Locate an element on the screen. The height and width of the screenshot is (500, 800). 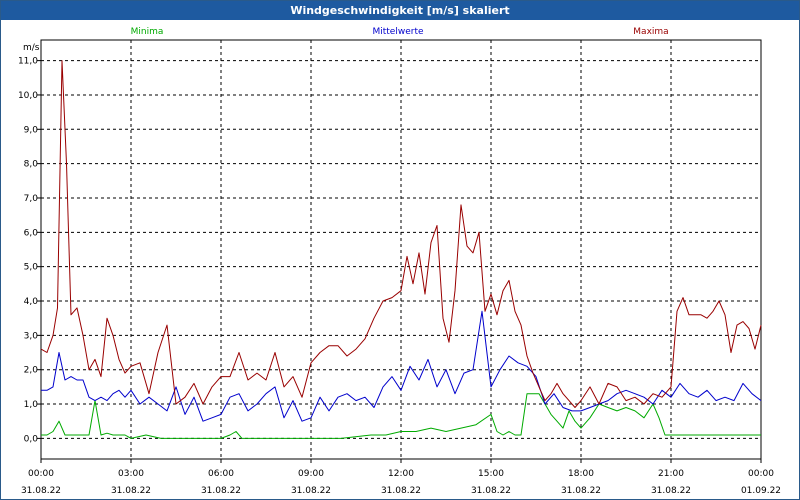
y-tick-label: 0,0 is located at coordinates (31, 439).